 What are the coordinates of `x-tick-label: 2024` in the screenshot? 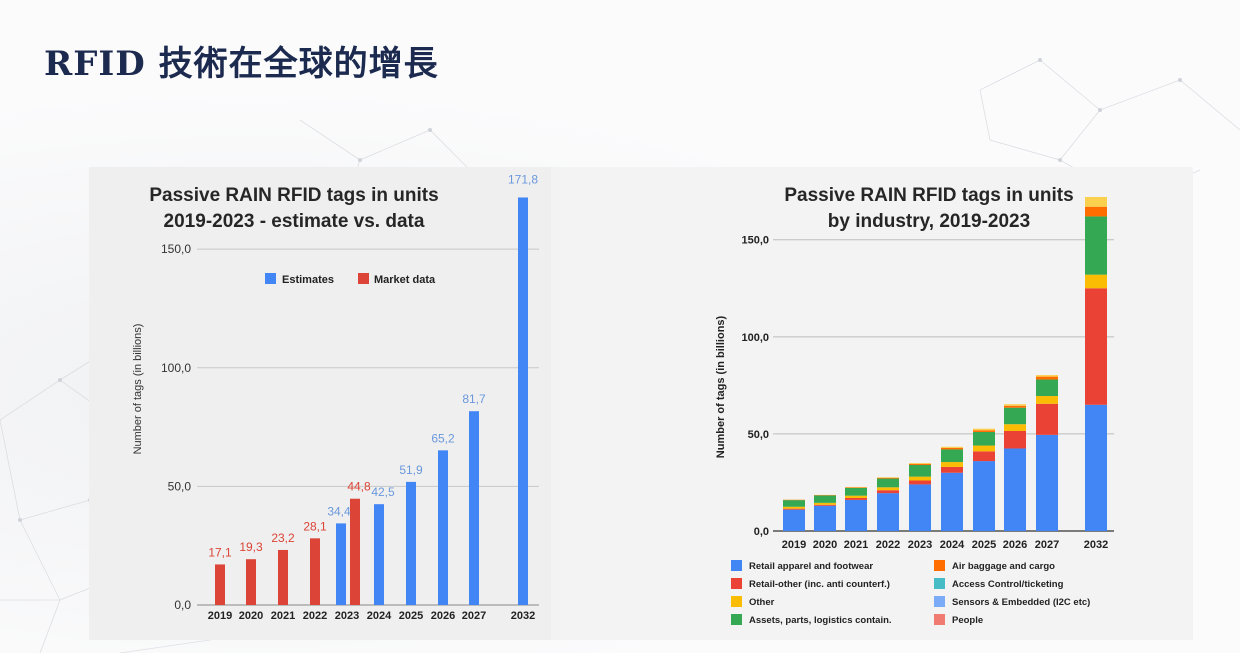 It's located at (379, 616).